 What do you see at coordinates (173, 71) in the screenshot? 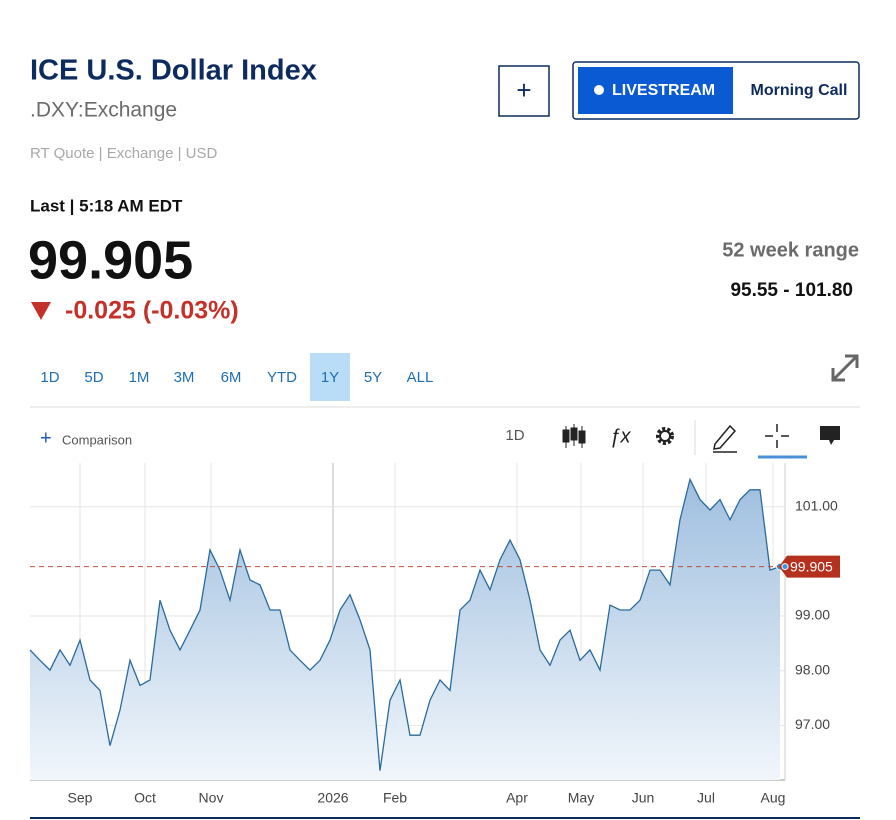
I see `title: ICE U.S. Dollar Index` at bounding box center [173, 71].